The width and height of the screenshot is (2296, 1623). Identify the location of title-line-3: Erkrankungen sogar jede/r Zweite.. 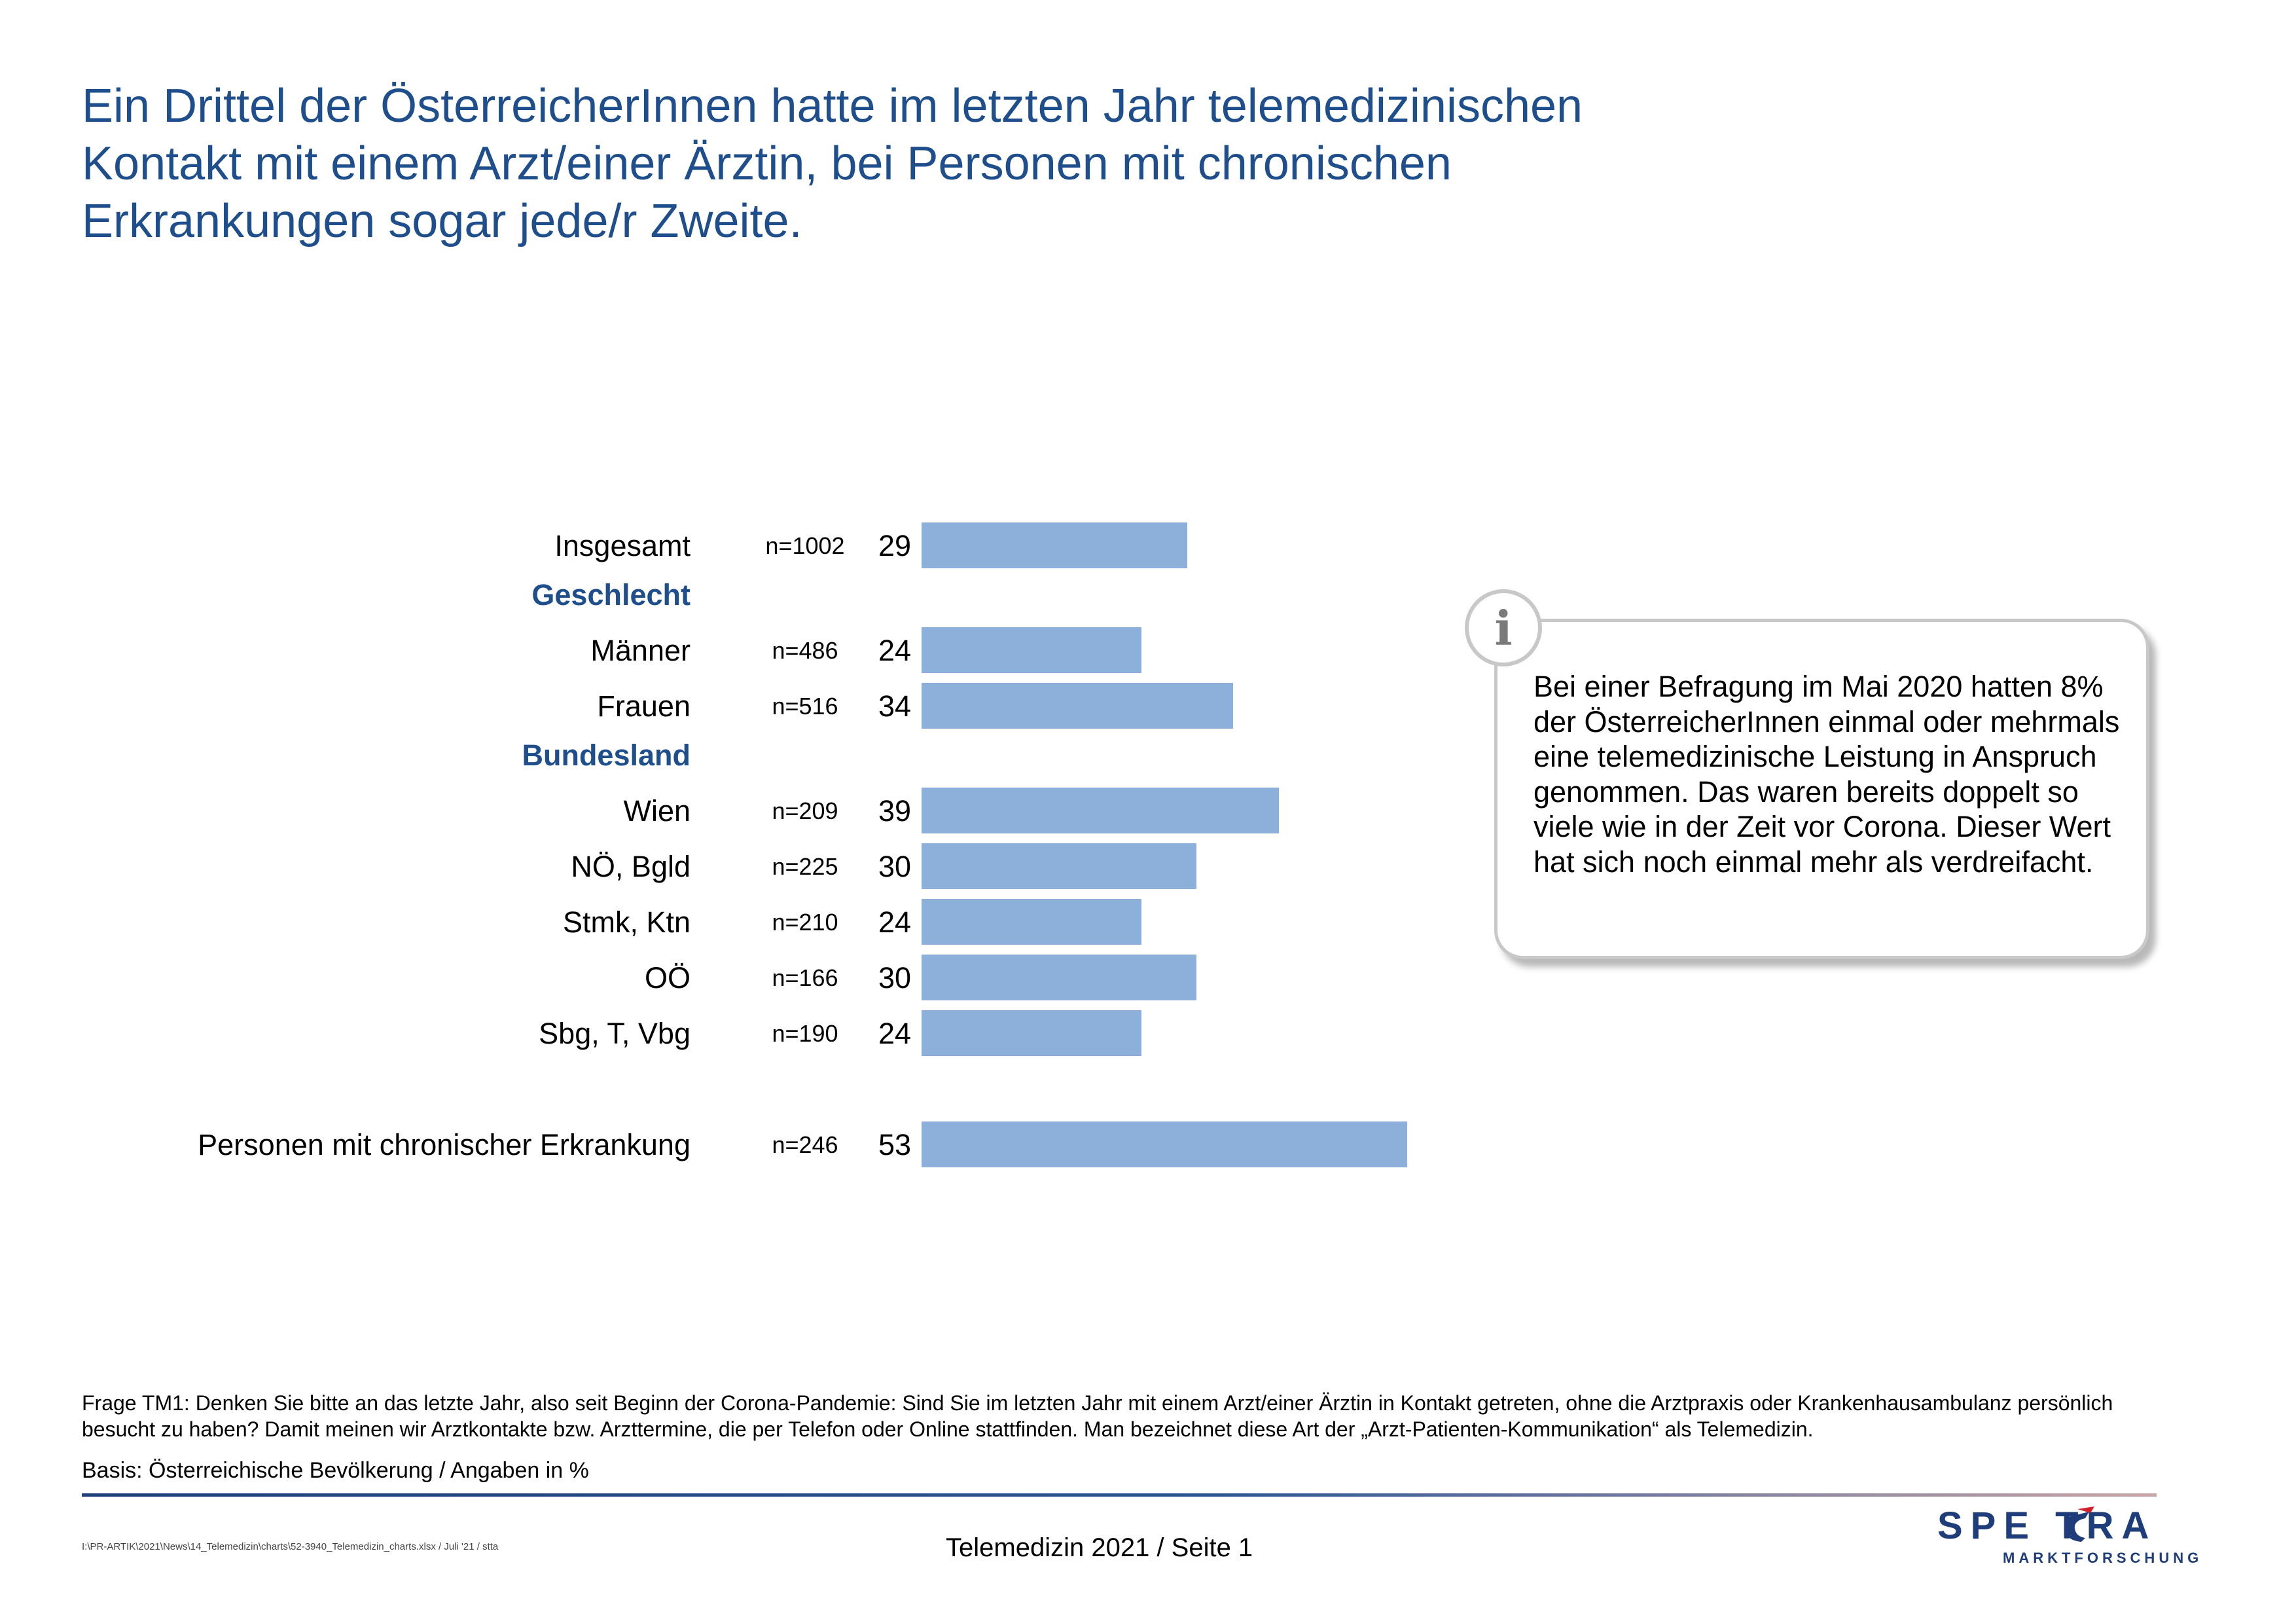
(442, 221).